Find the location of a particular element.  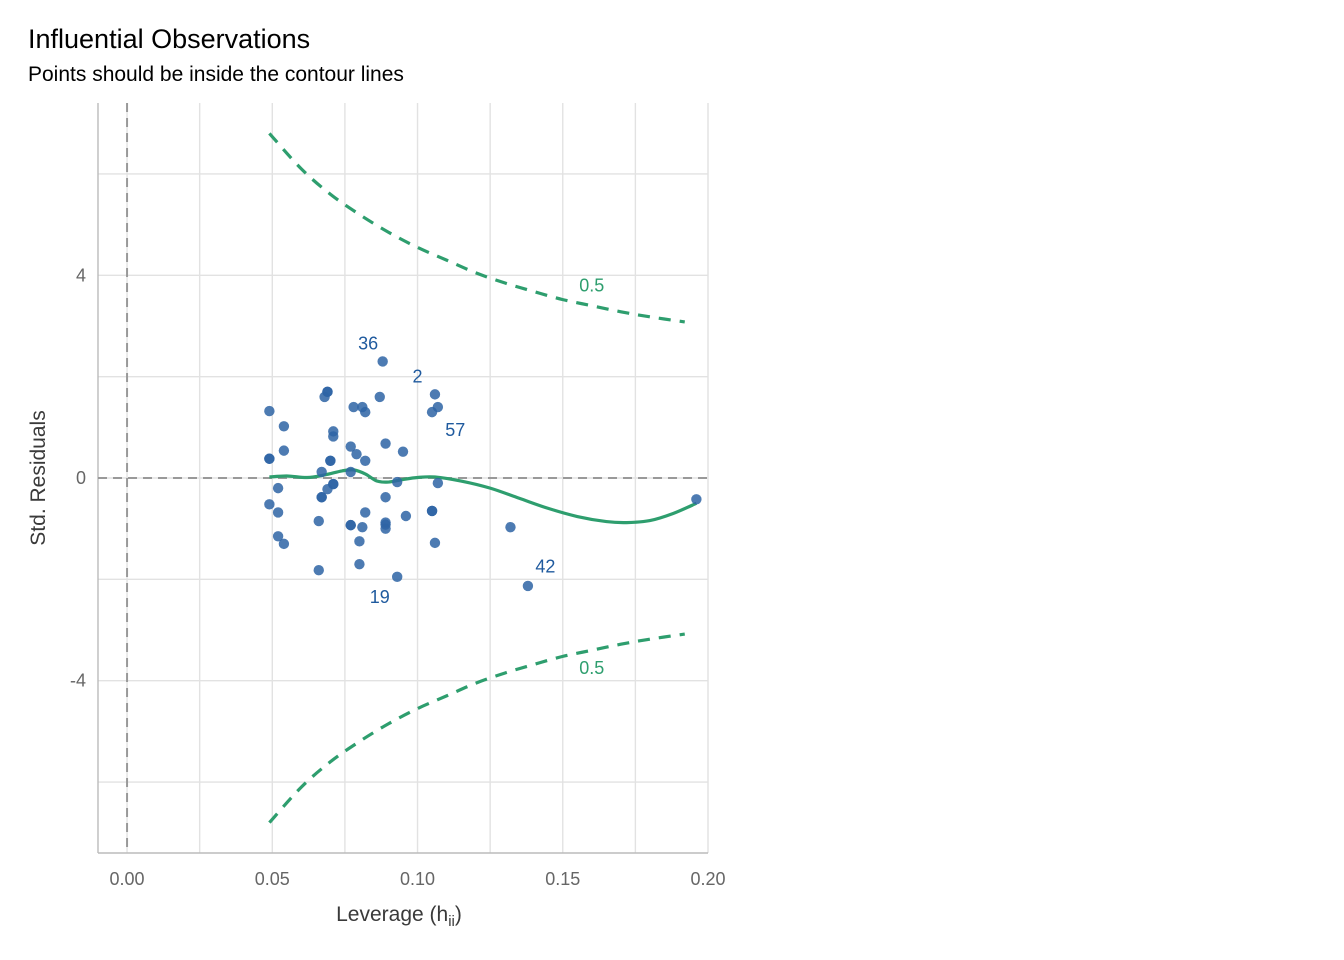

smooth-curve is located at coordinates (483, 496).